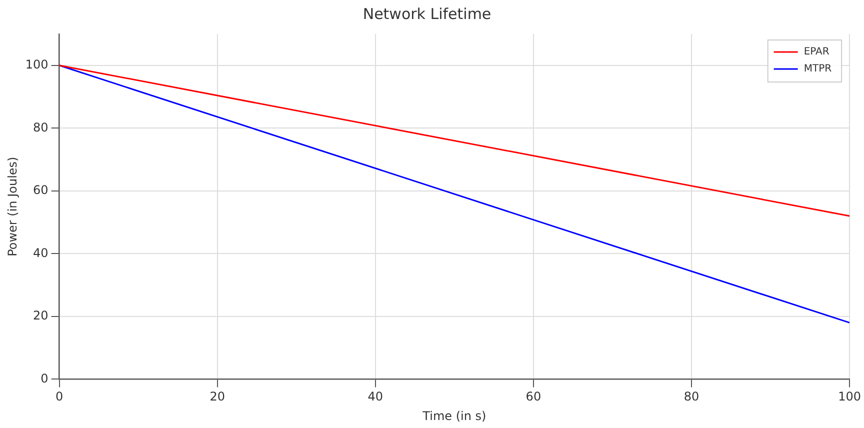  What do you see at coordinates (12, 206) in the screenshot?
I see `y-axis-title: Power (in Joules)` at bounding box center [12, 206].